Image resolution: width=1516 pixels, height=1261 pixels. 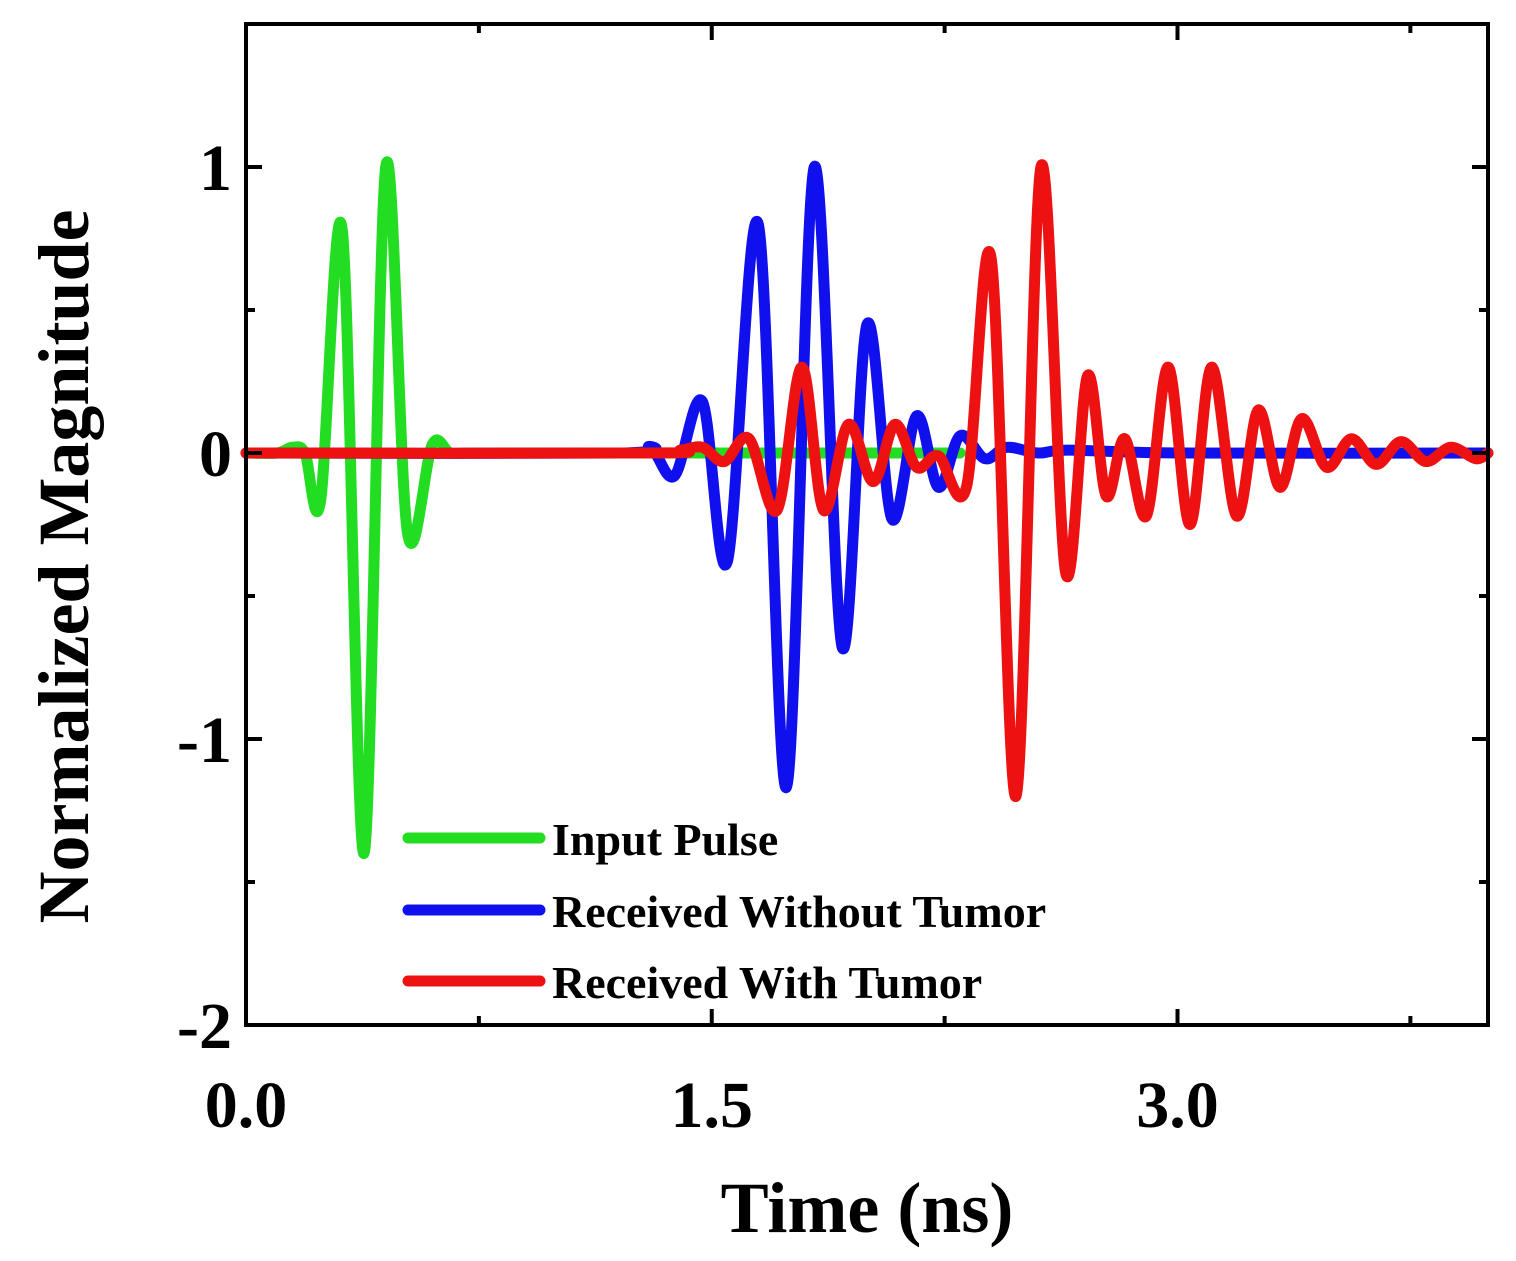 I want to click on legend-label-received-with-tumor: Received With Tumor, so click(x=767, y=982).